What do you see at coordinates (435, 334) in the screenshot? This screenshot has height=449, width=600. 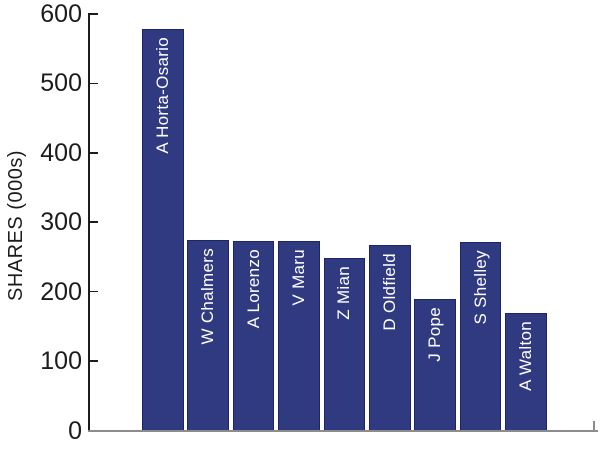 I see `bar-label: J Pope` at bounding box center [435, 334].